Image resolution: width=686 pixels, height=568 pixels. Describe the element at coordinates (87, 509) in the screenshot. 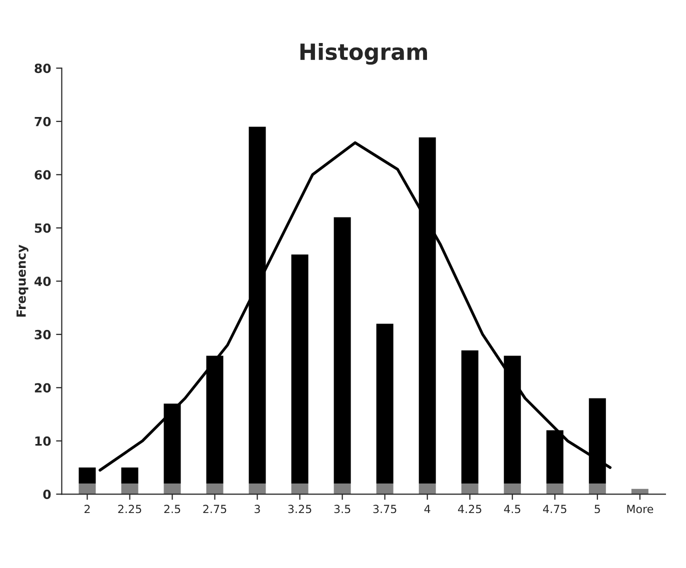

I see `x-tick-label: 2` at that location.